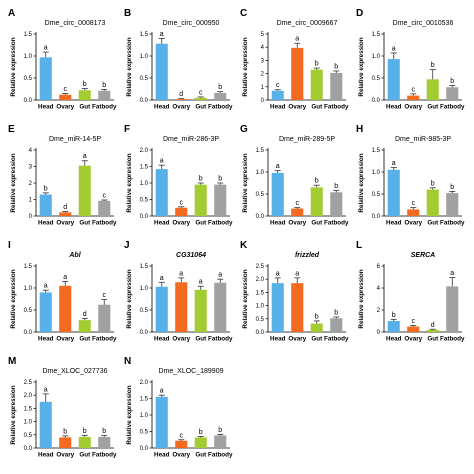 This screenshot has height=474, width=474. What do you see at coordinates (263, 75) in the screenshot?
I see `y-tick-label: 2` at bounding box center [263, 75].